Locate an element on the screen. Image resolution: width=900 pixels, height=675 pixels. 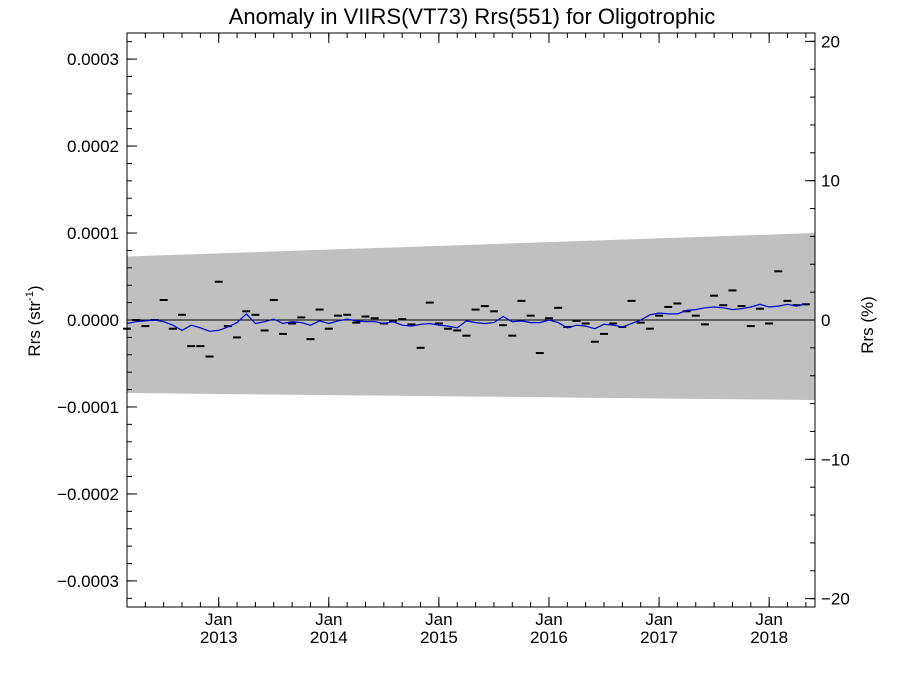
y-tick-label-1: 0.0002 is located at coordinates (93, 146).